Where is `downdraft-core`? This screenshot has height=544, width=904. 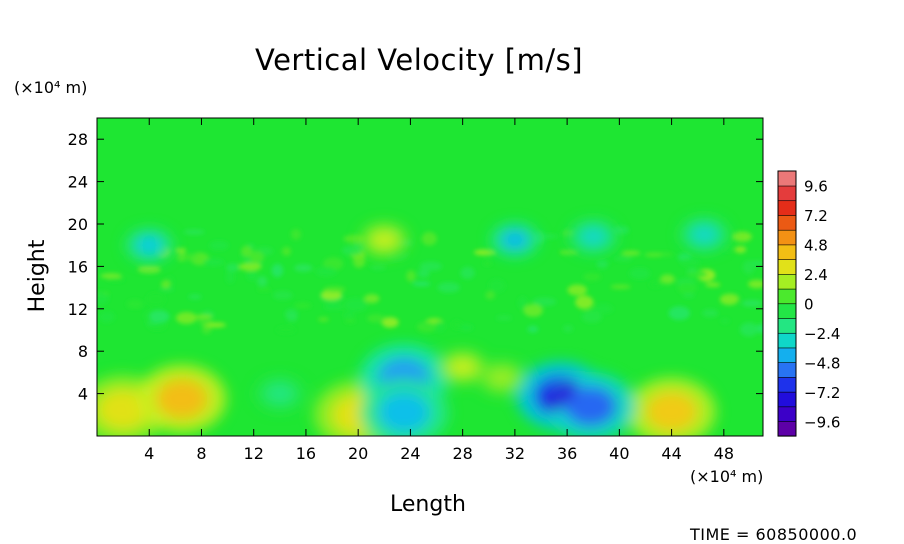
downdraft-core is located at coordinates (560, 395).